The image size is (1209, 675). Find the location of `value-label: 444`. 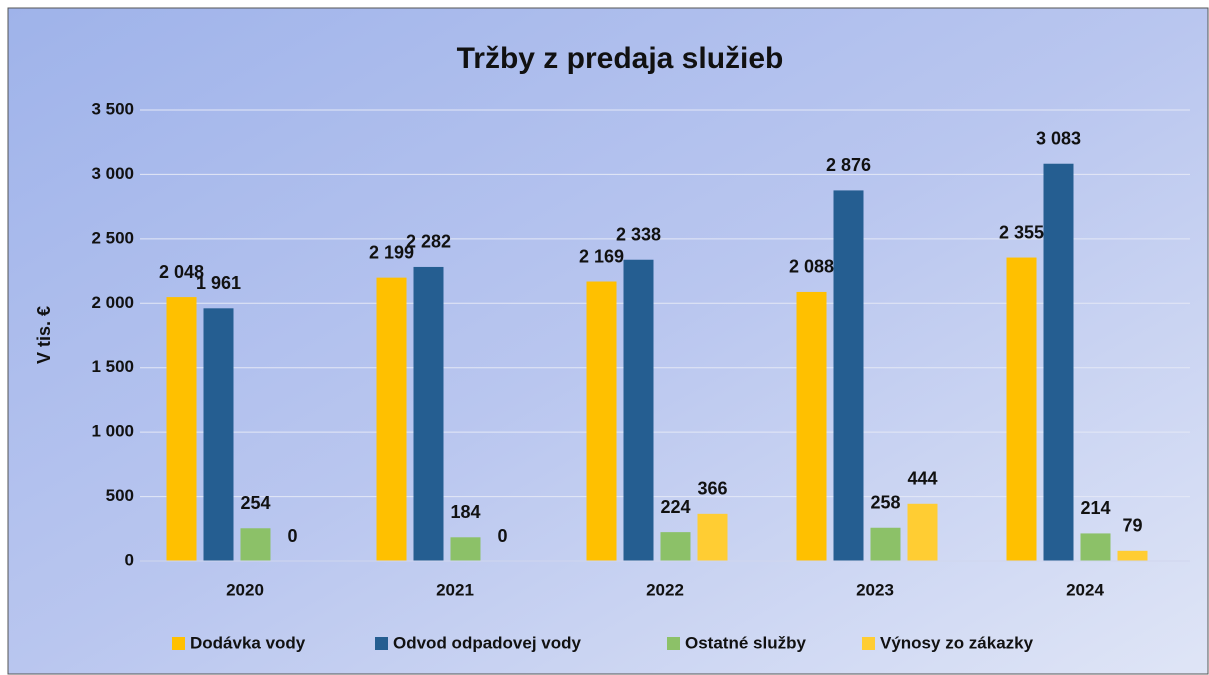

value-label: 444 is located at coordinates (922, 479).